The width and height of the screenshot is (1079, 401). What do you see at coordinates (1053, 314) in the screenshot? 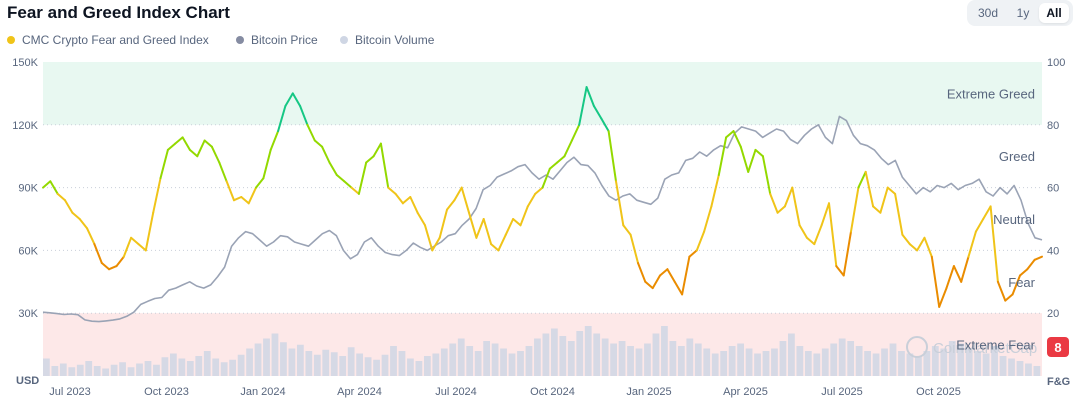
I see `right-axis-tick: 20` at bounding box center [1053, 314].